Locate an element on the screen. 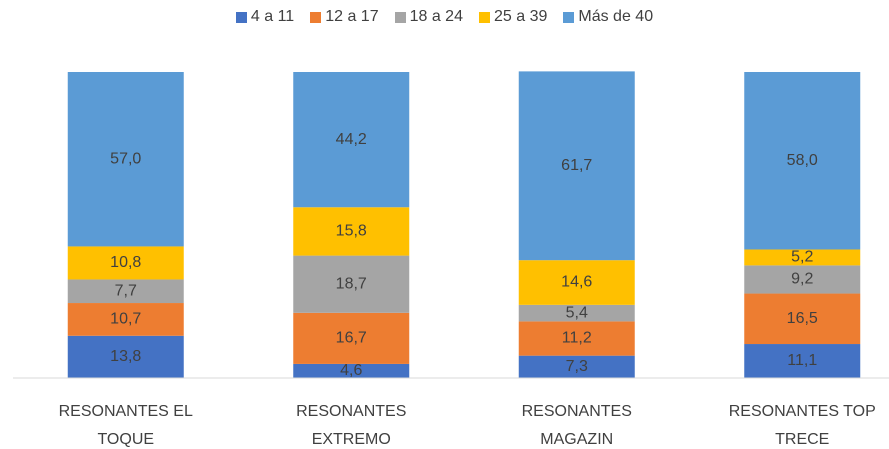 This screenshot has height=449, width=889. legend-item: 12 a 17 is located at coordinates (344, 17).